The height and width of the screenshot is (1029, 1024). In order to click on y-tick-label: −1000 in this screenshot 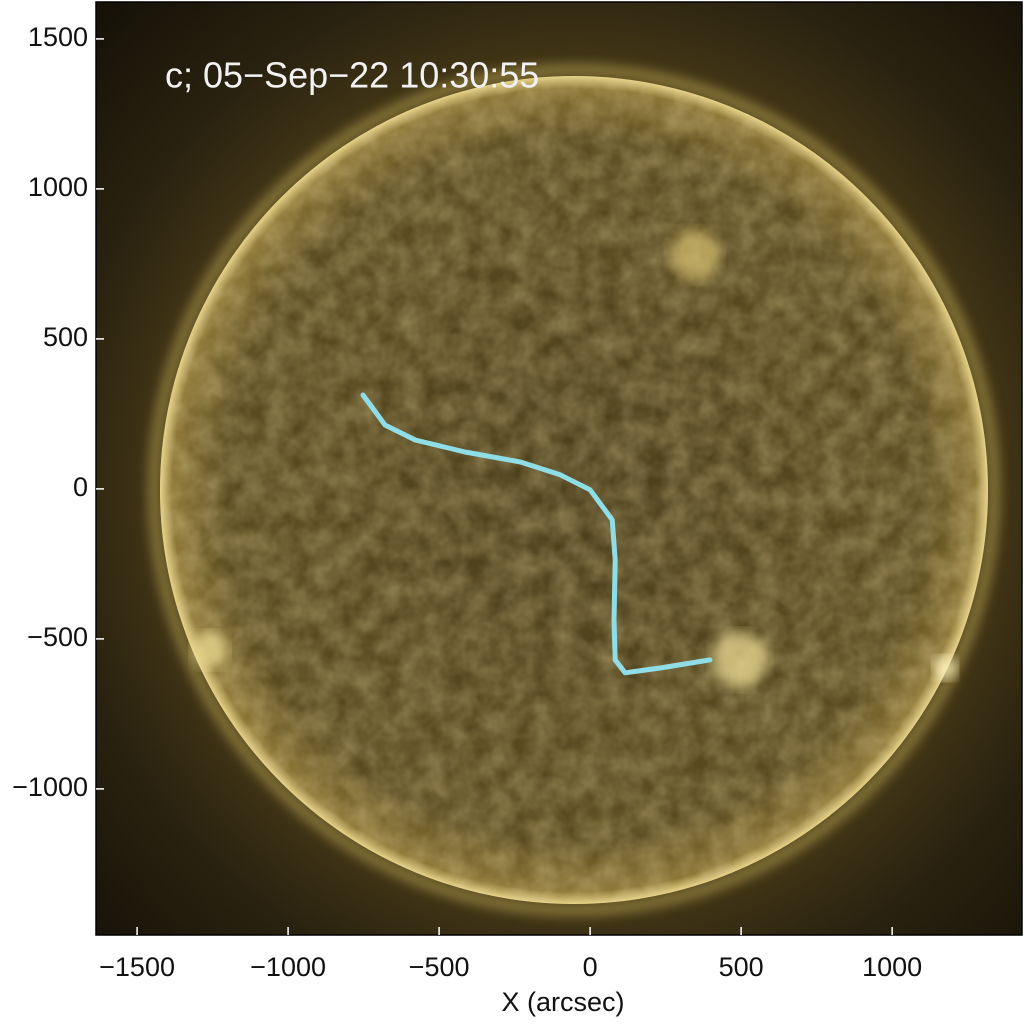, I will do `click(50, 787)`.